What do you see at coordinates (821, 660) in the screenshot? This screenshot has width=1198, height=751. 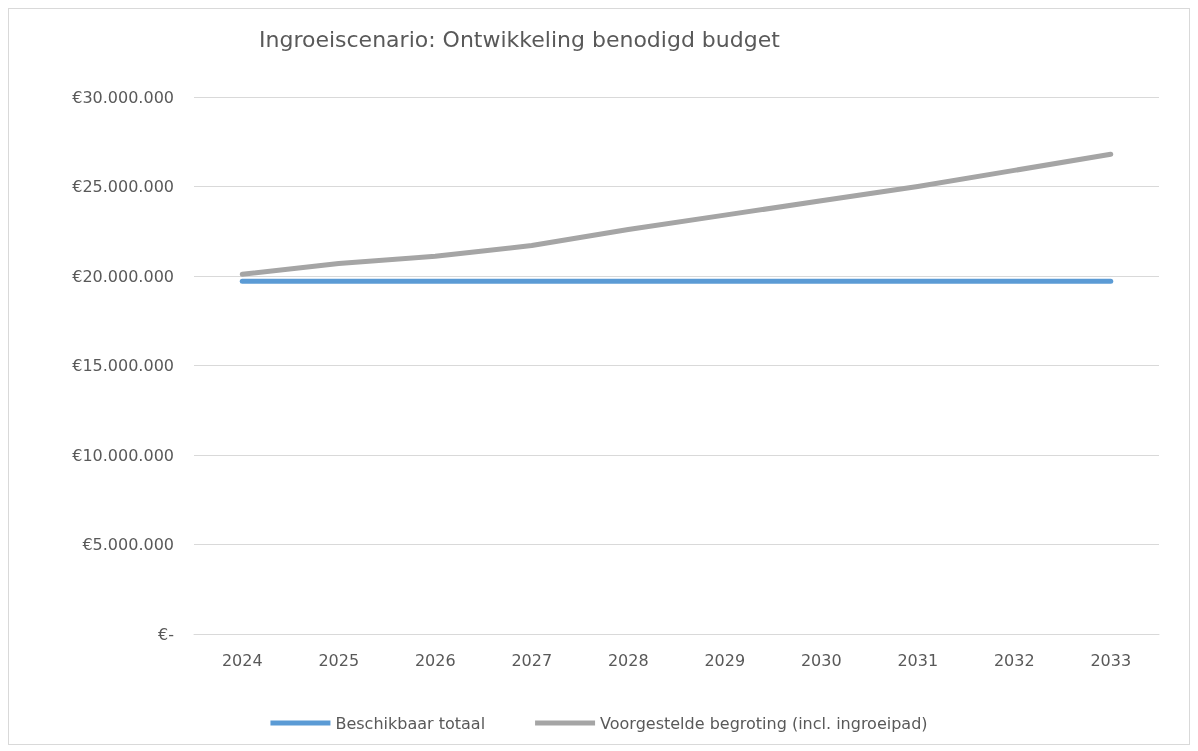 I see `x-tick-label: 2030` at bounding box center [821, 660].